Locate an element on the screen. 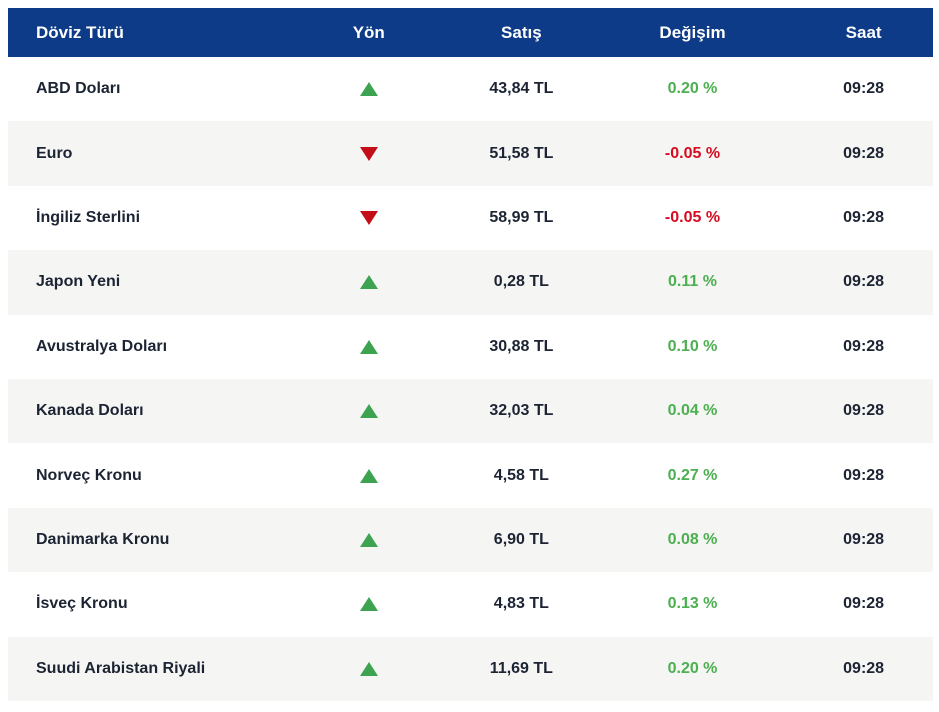 The width and height of the screenshot is (939, 712). sell-price: 4,83 TL is located at coordinates (521, 604).